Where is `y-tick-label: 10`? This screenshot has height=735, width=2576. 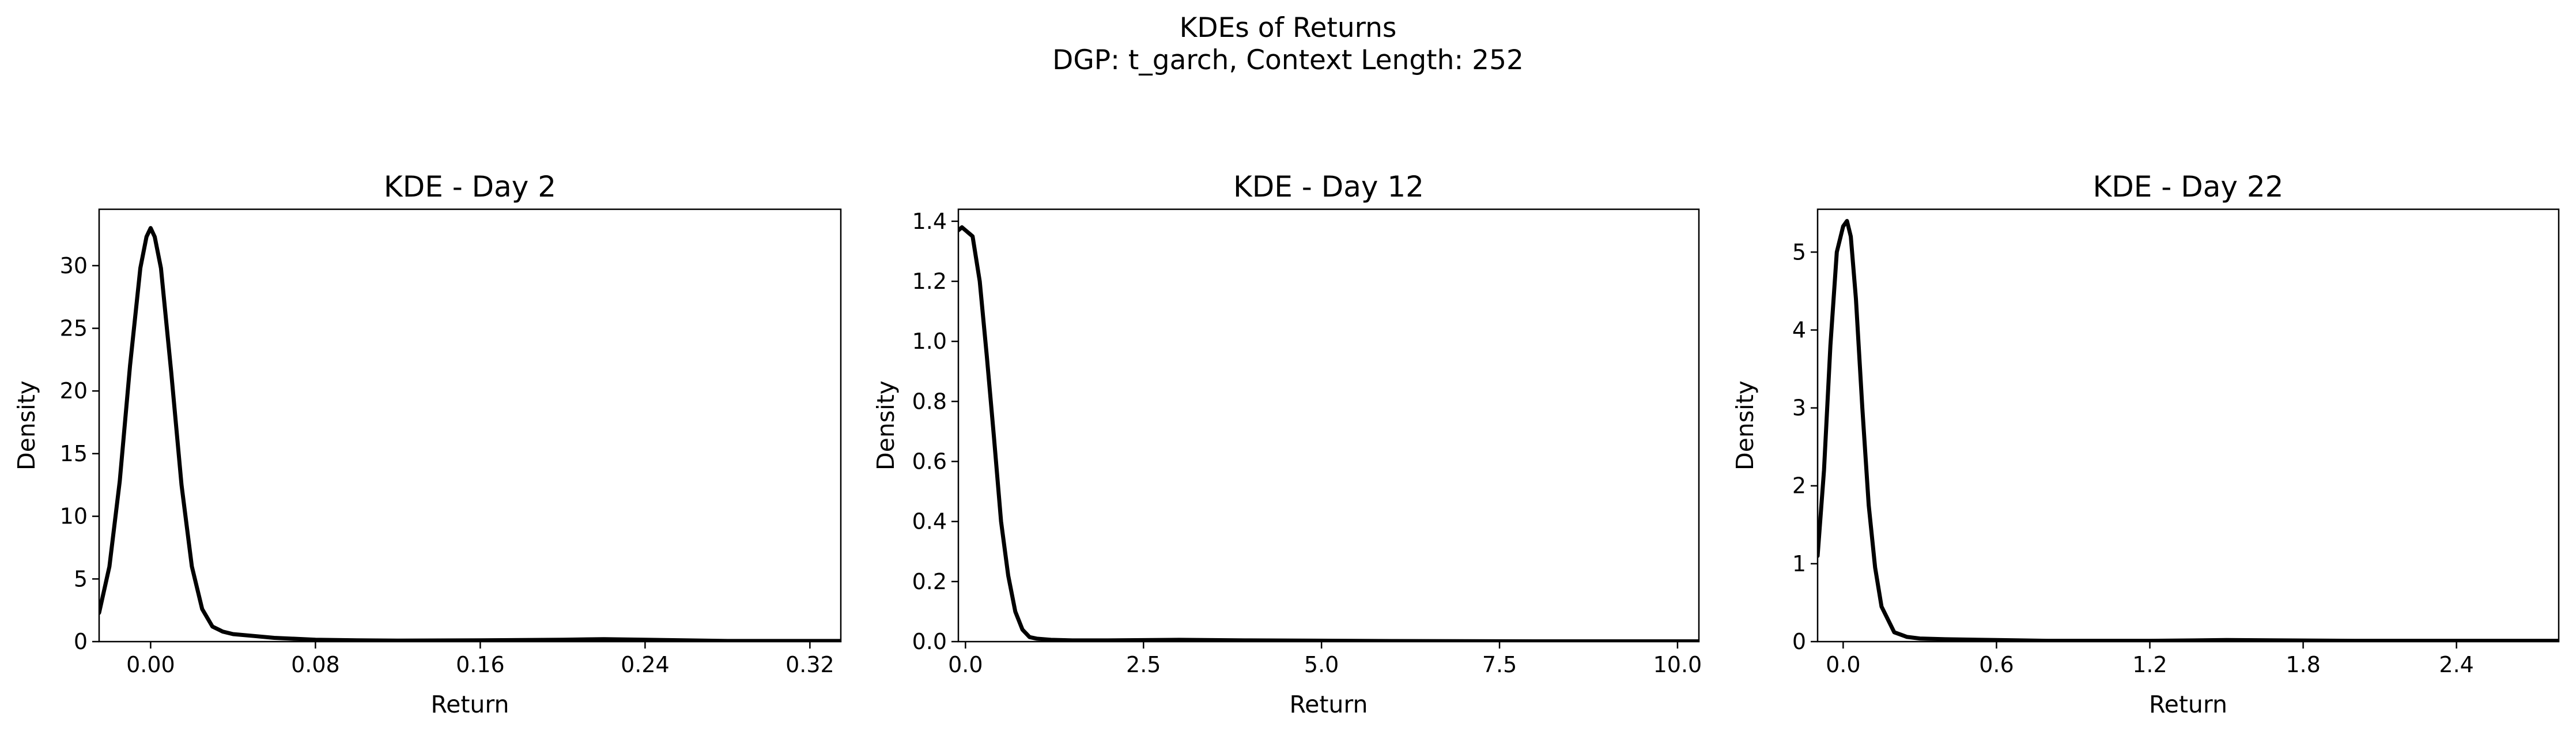 y-tick-label: 10 is located at coordinates (74, 516).